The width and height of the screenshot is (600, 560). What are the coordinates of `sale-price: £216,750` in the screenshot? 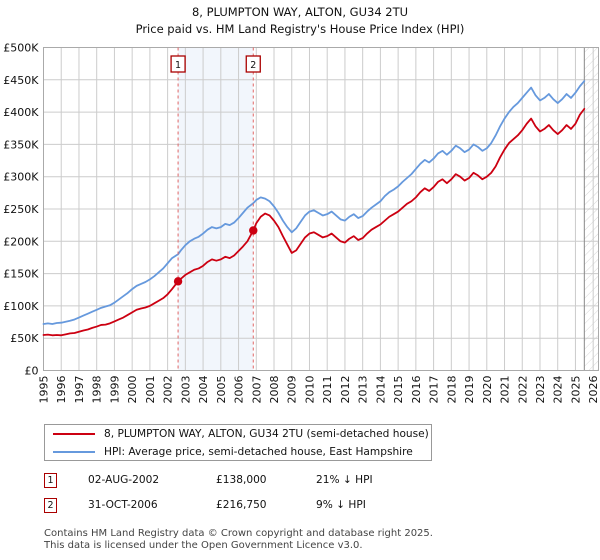 It's located at (241, 505).